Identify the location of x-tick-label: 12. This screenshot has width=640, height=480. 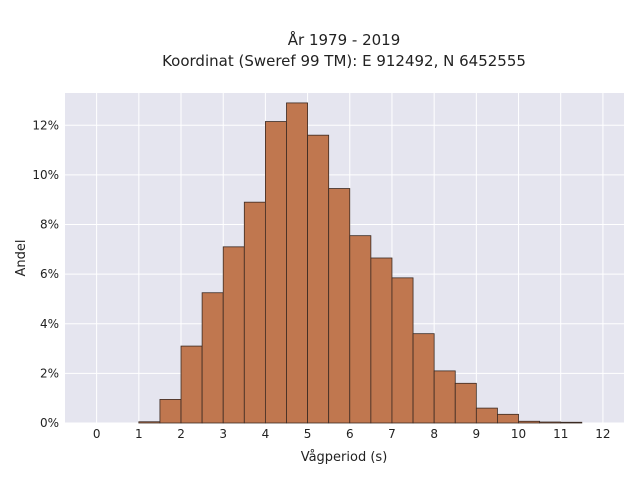
(602, 434).